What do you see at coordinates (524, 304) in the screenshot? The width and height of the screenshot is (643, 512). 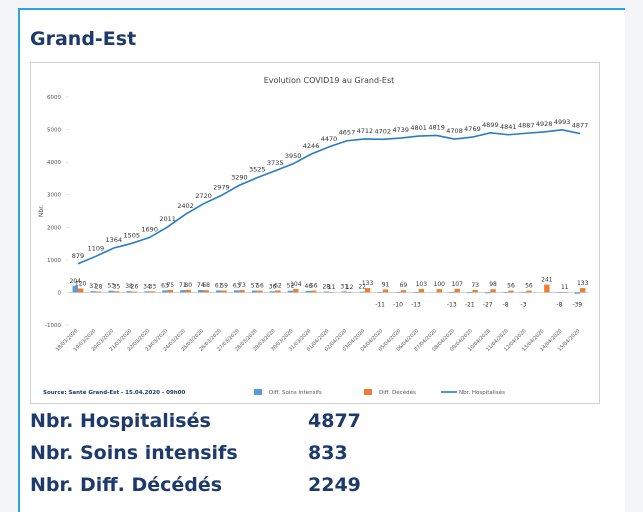 I see `bar-value-label: -3` at bounding box center [524, 304].